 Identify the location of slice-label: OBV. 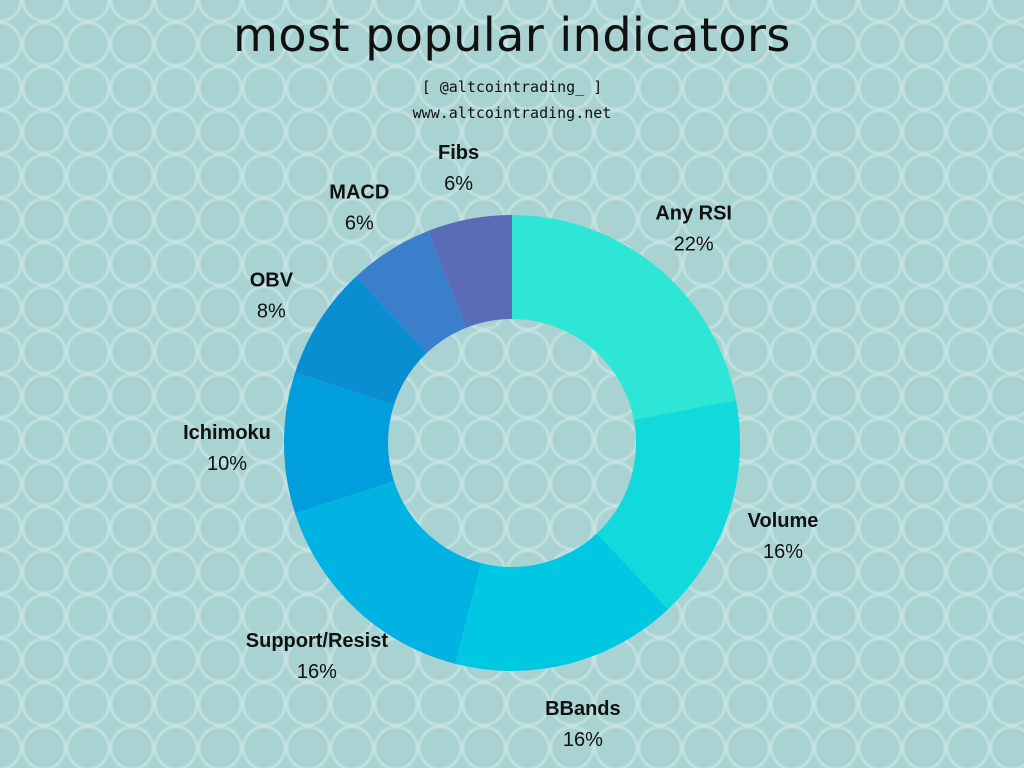
(272, 280).